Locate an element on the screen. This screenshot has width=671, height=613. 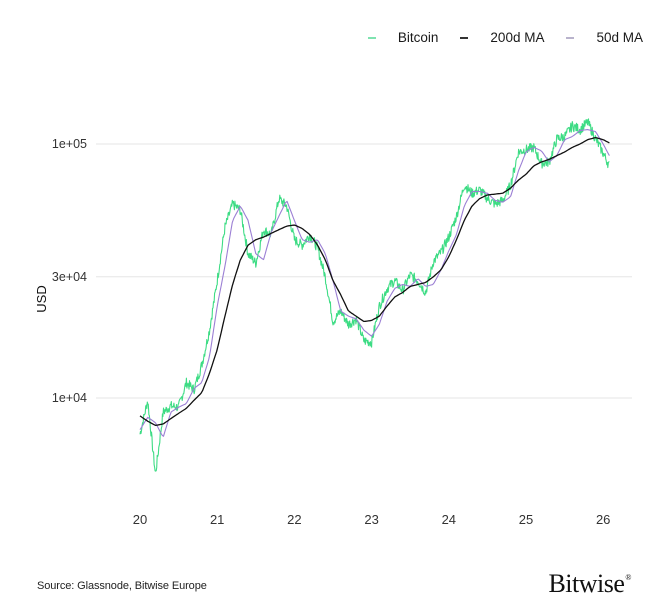
legend-label-50d-ma: 50d MA is located at coordinates (619, 37).